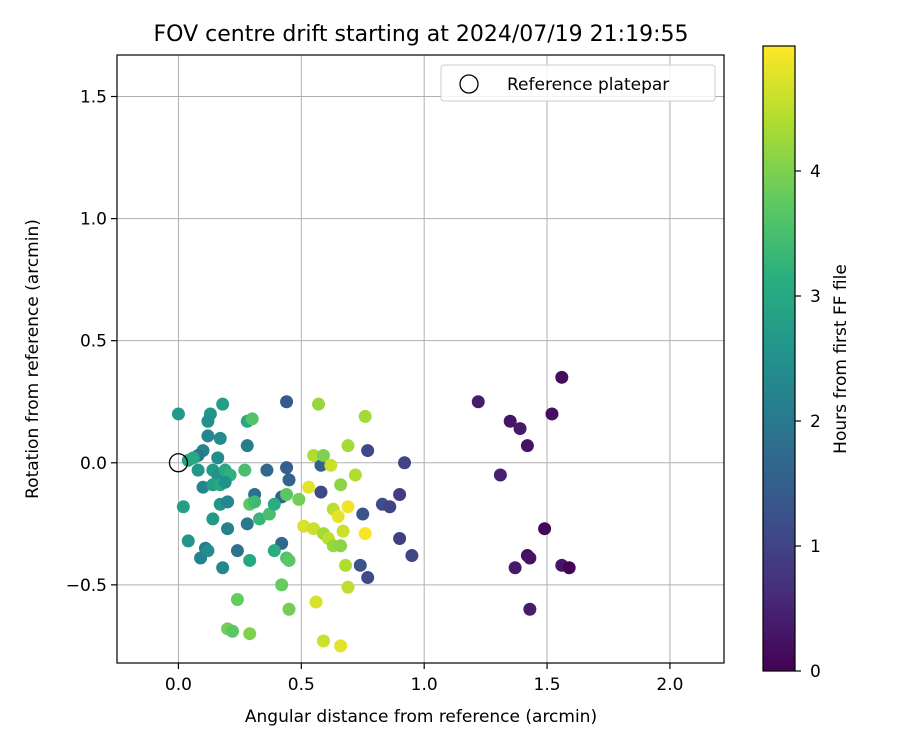  Describe the element at coordinates (547, 685) in the screenshot. I see `x-tick-label: 1.5` at that location.